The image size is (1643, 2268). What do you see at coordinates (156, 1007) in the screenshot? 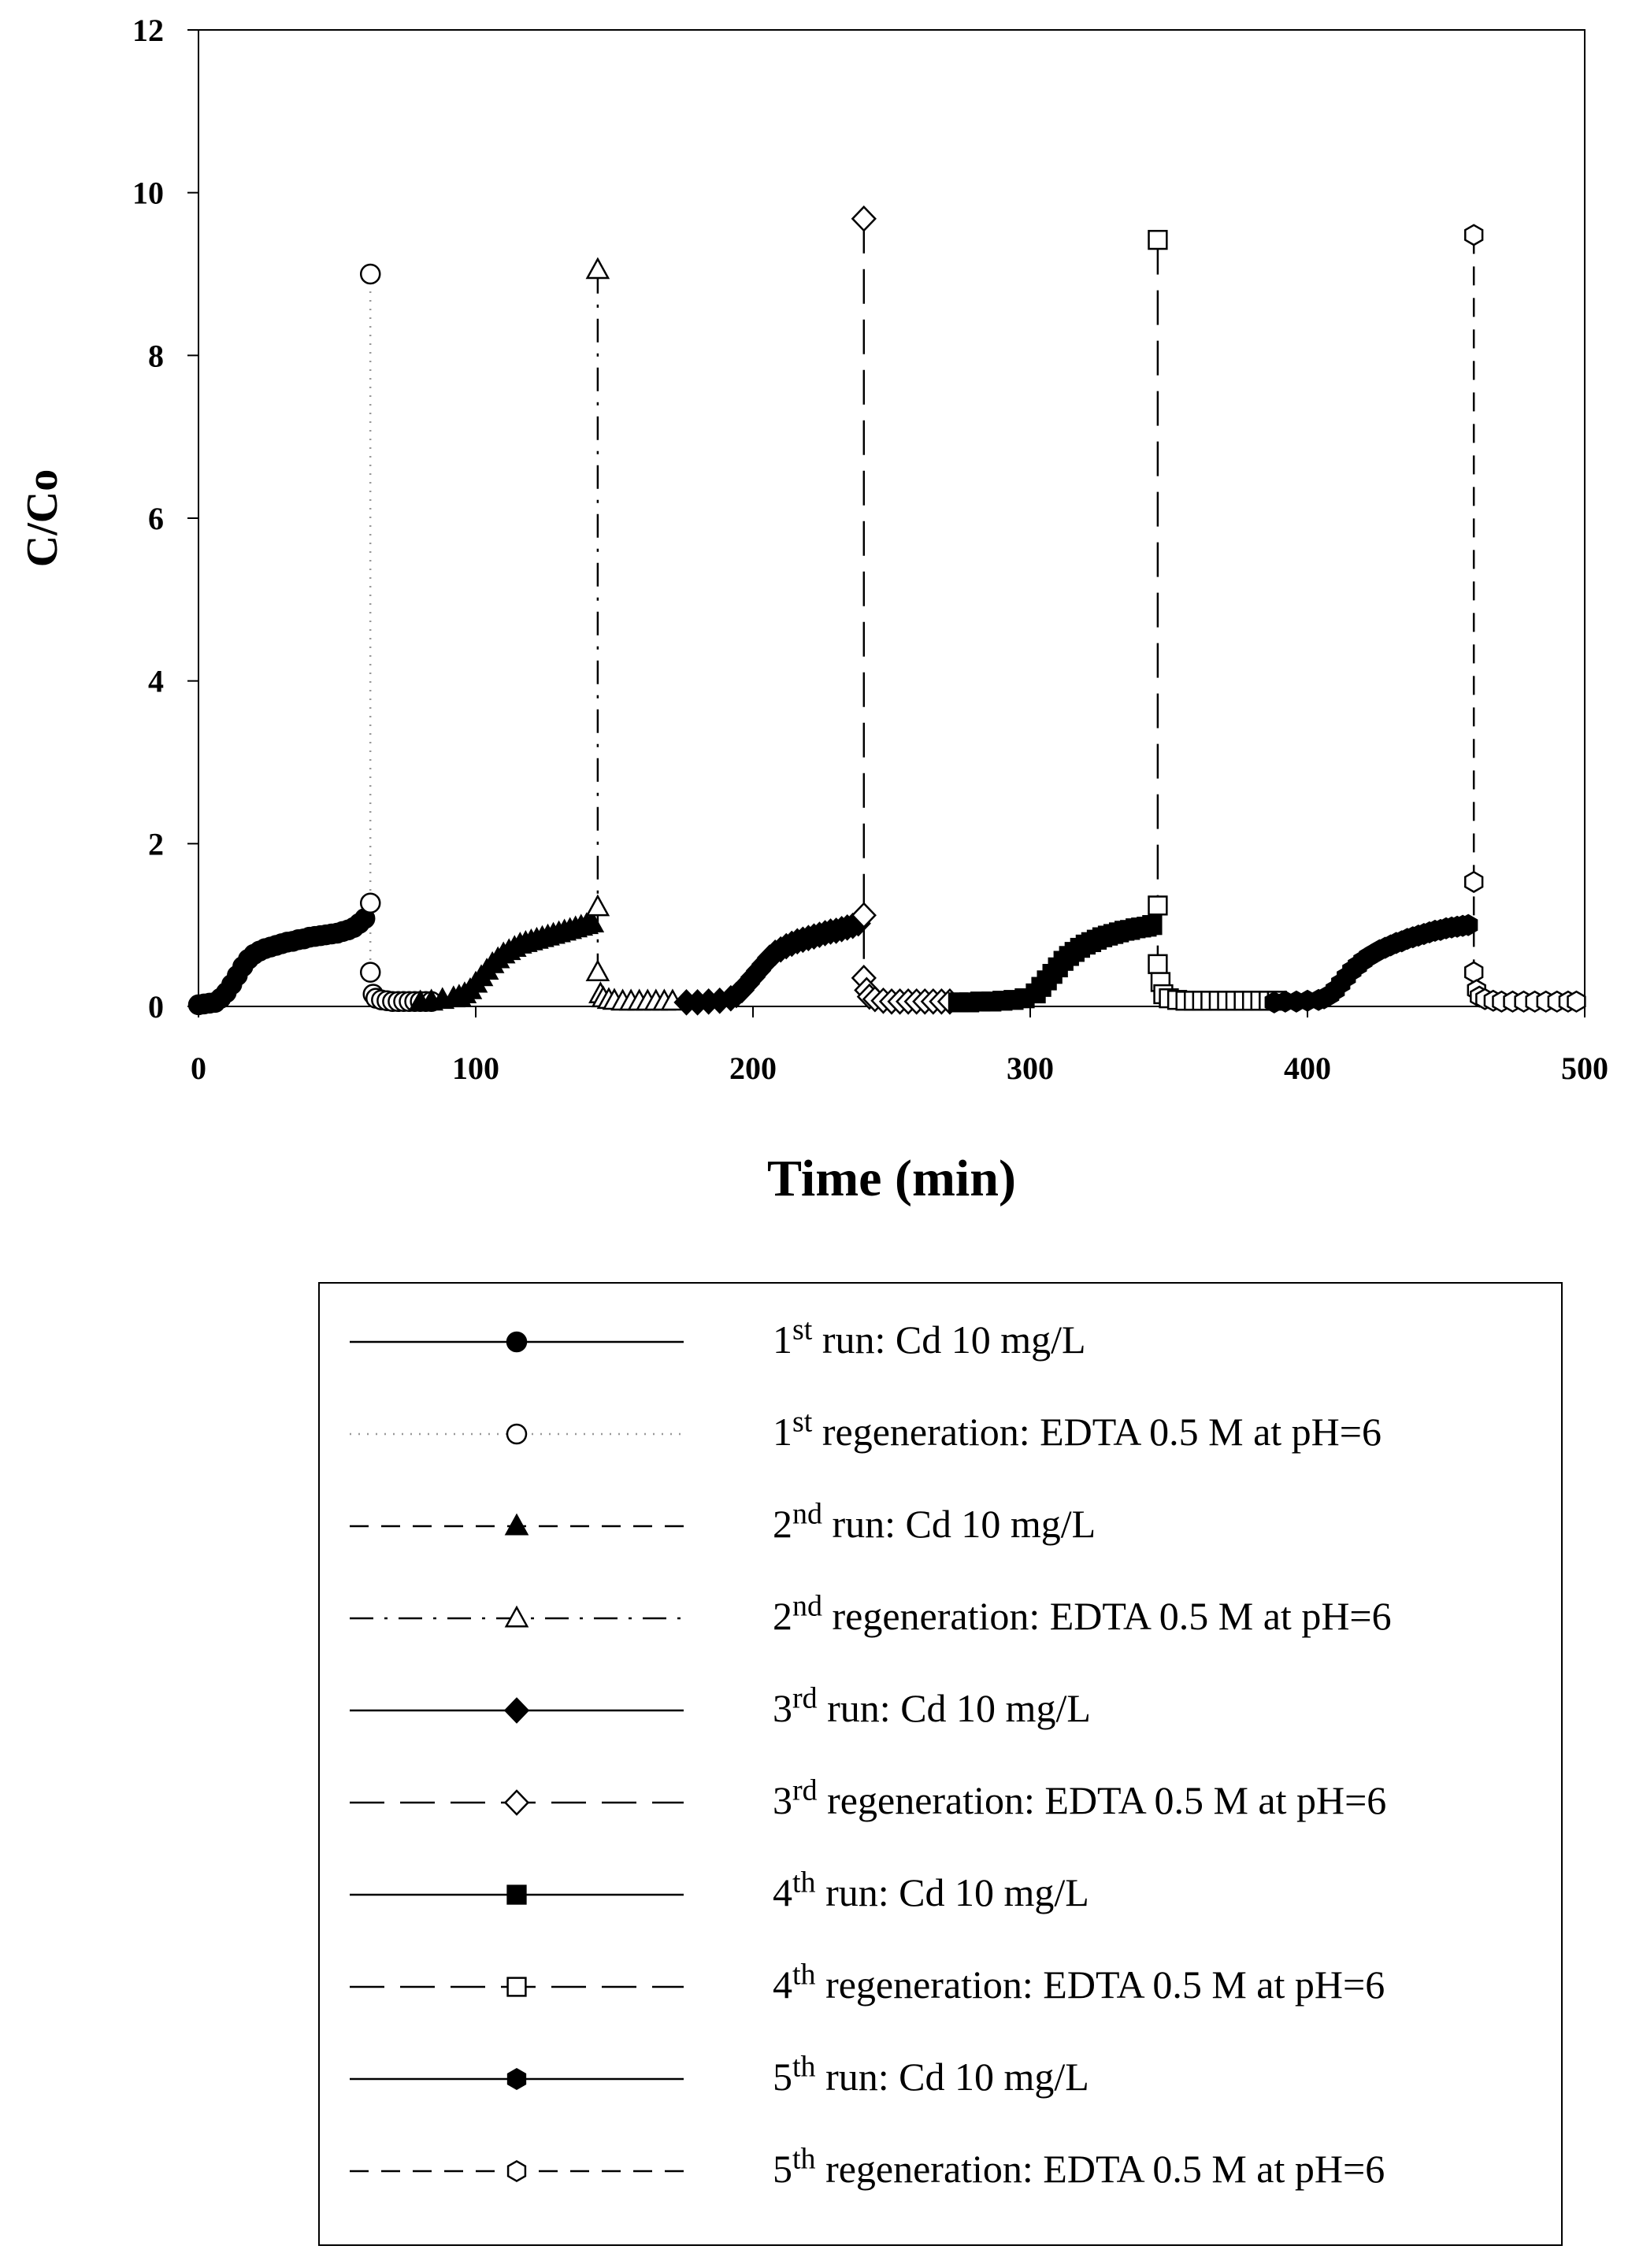
I see `y-tick-label: 0` at bounding box center [156, 1007].